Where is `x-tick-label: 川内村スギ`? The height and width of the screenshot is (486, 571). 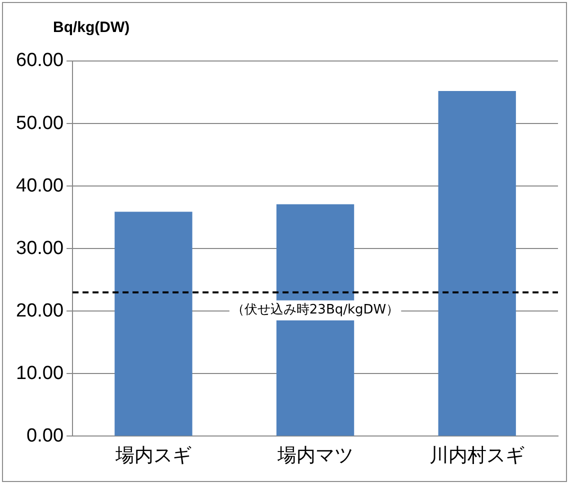
x-tick-label: 川内村スギ is located at coordinates (477, 455).